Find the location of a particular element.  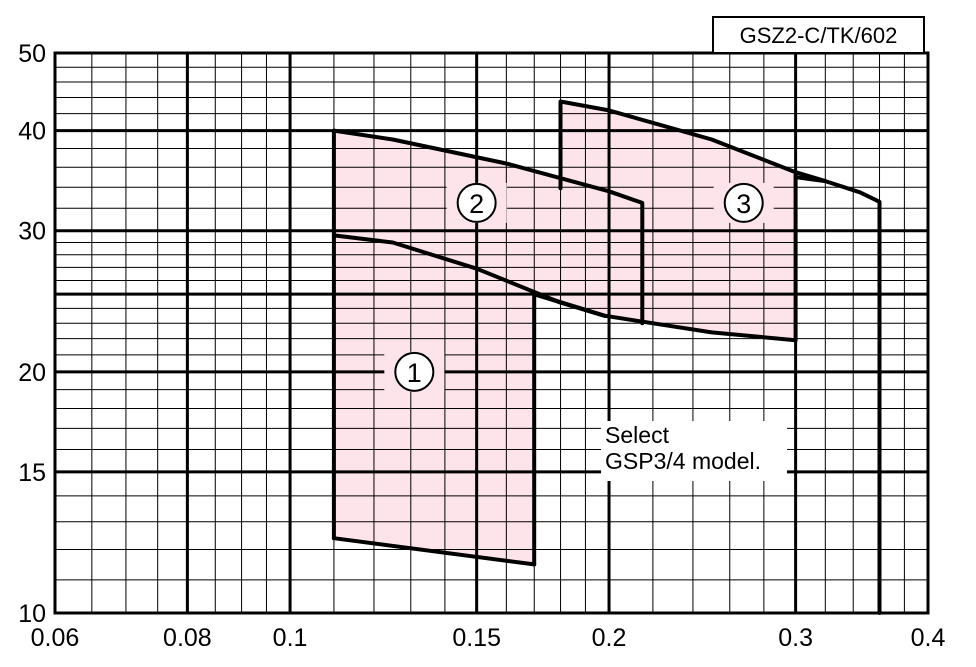

note-background is located at coordinates (694, 450).